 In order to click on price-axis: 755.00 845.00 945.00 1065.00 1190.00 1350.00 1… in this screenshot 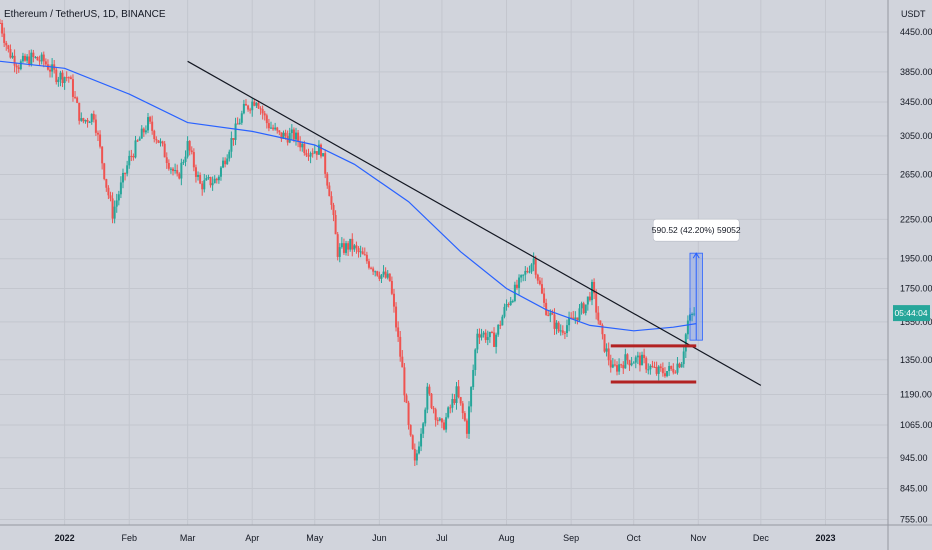, I will do `click(916, 275)`.